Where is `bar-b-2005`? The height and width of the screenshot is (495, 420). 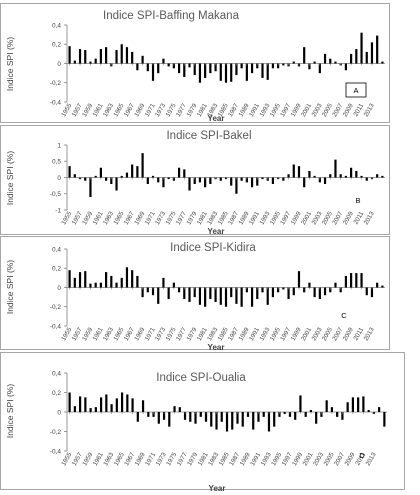 bar-b-2005 is located at coordinates (330, 176).